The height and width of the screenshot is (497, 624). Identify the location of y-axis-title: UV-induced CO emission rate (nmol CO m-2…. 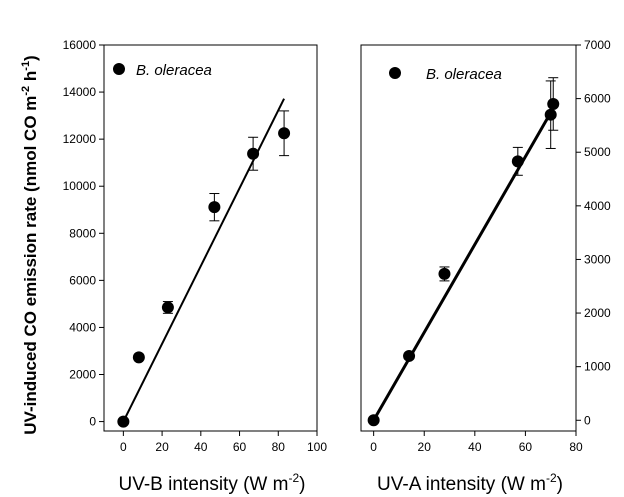
(30, 244).